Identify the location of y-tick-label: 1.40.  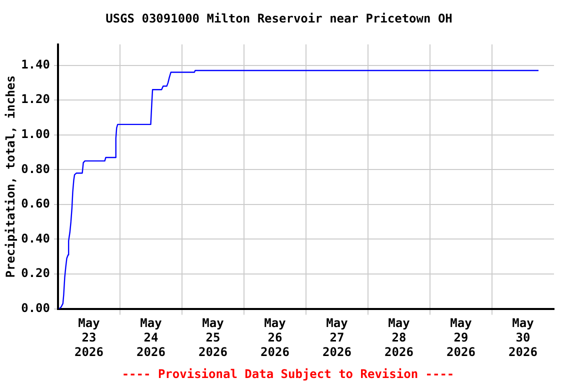
(35, 64).